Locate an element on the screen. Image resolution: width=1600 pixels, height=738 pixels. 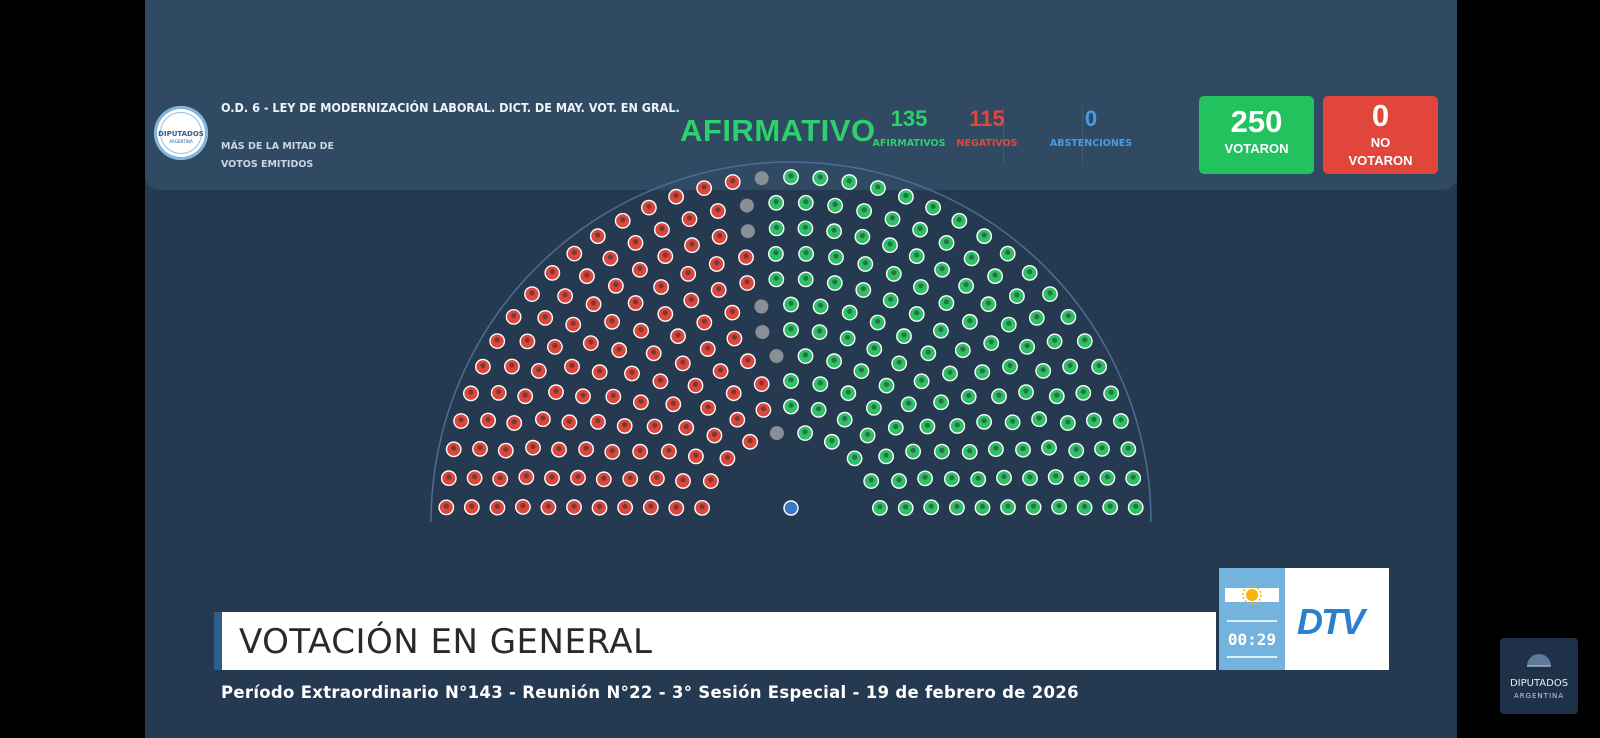
votaron-box: 250 VOTARON is located at coordinates (1256, 135).